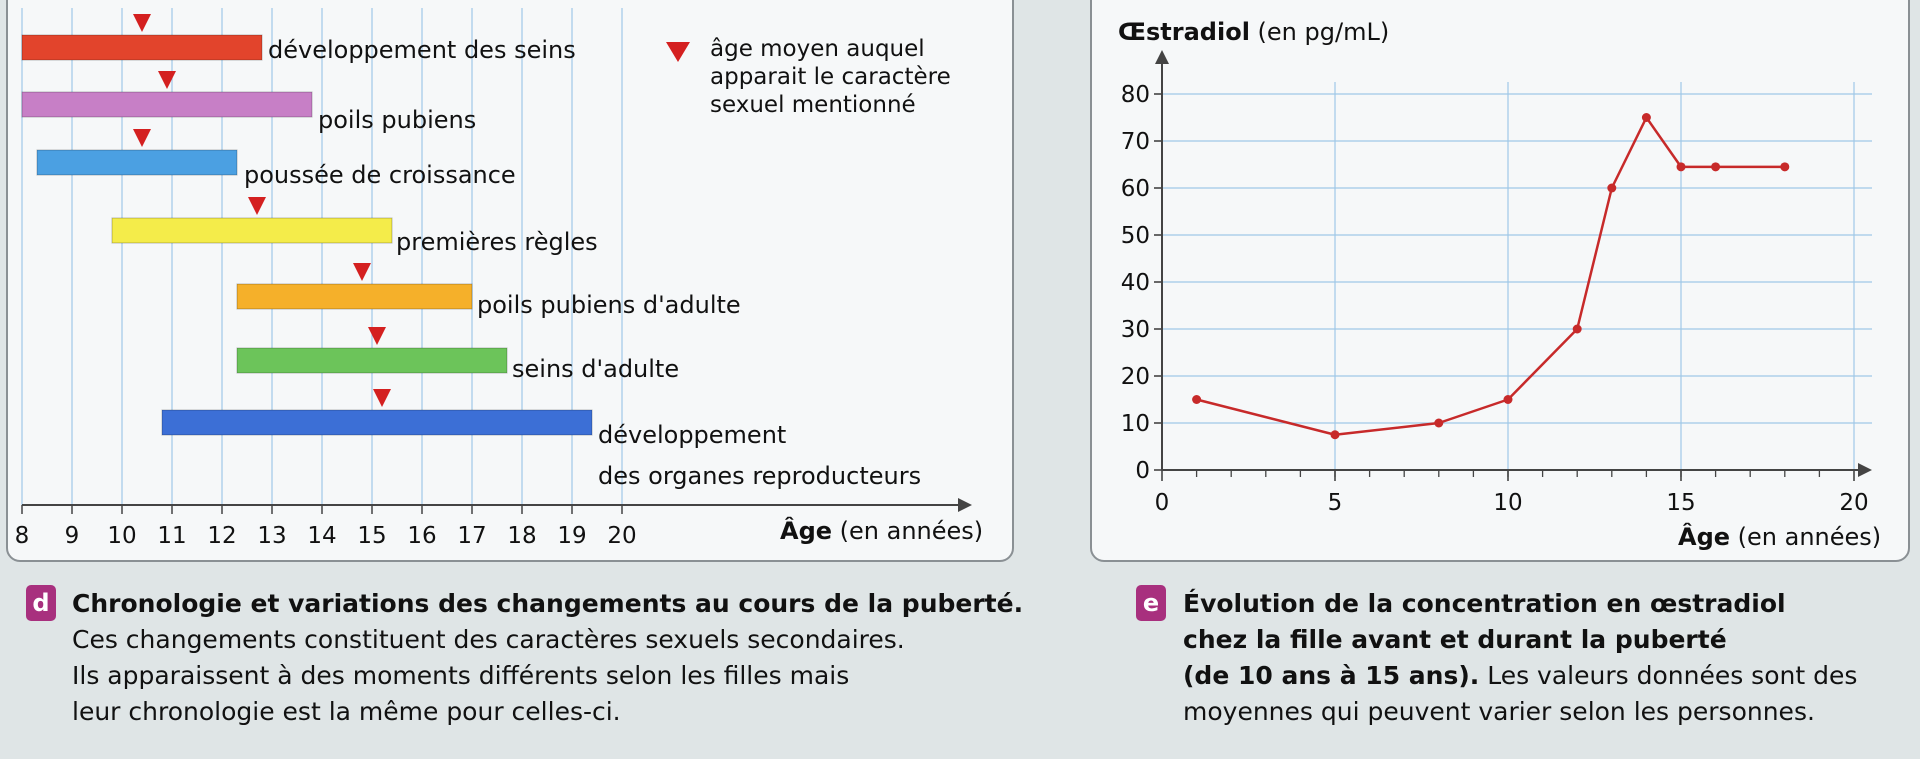 The image size is (1920, 759). Describe the element at coordinates (1135, 189) in the screenshot. I see `y-tick-label: 60` at that location.